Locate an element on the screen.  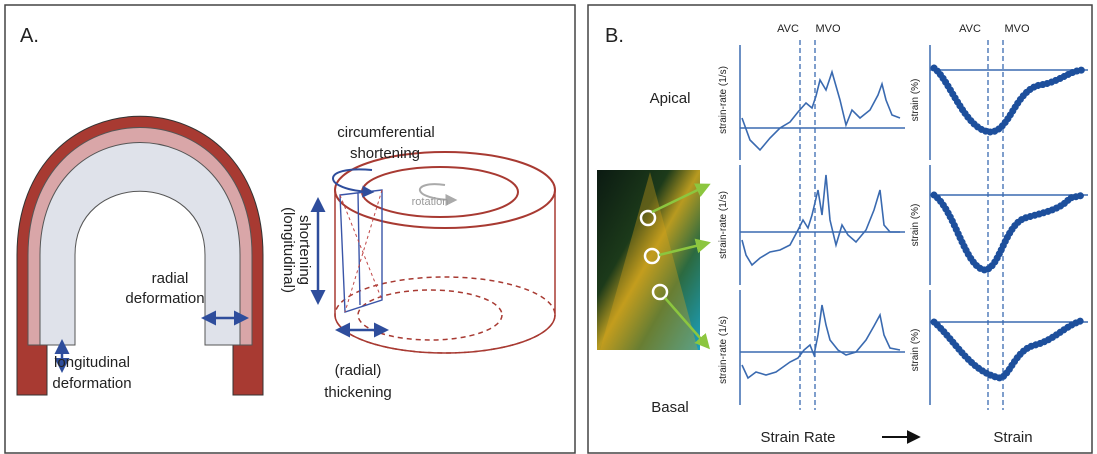
panel-label: A. is located at coordinates (29, 36).